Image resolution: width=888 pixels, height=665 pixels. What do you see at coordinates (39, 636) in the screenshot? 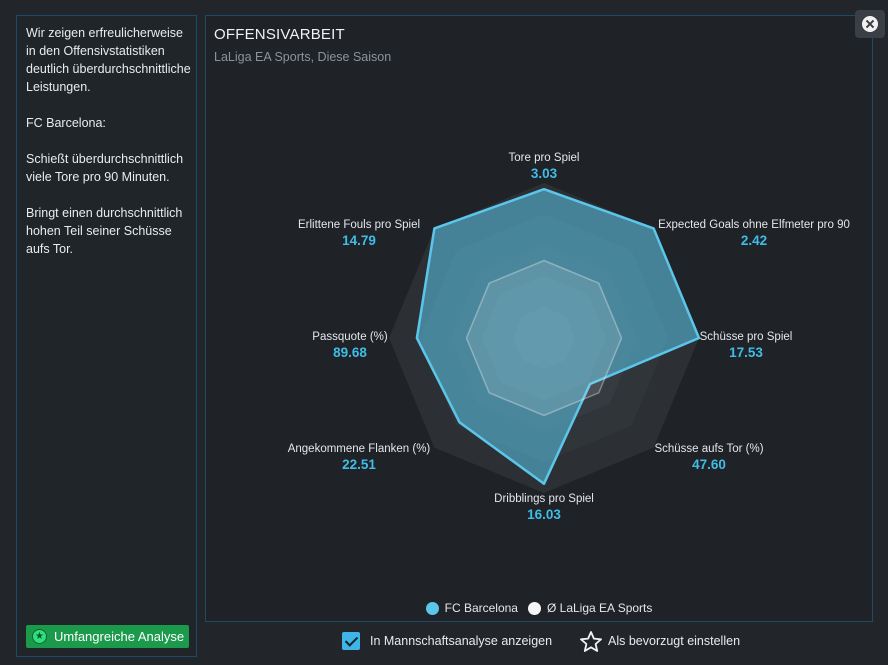
I see `analysis-star-icon` at bounding box center [39, 636].